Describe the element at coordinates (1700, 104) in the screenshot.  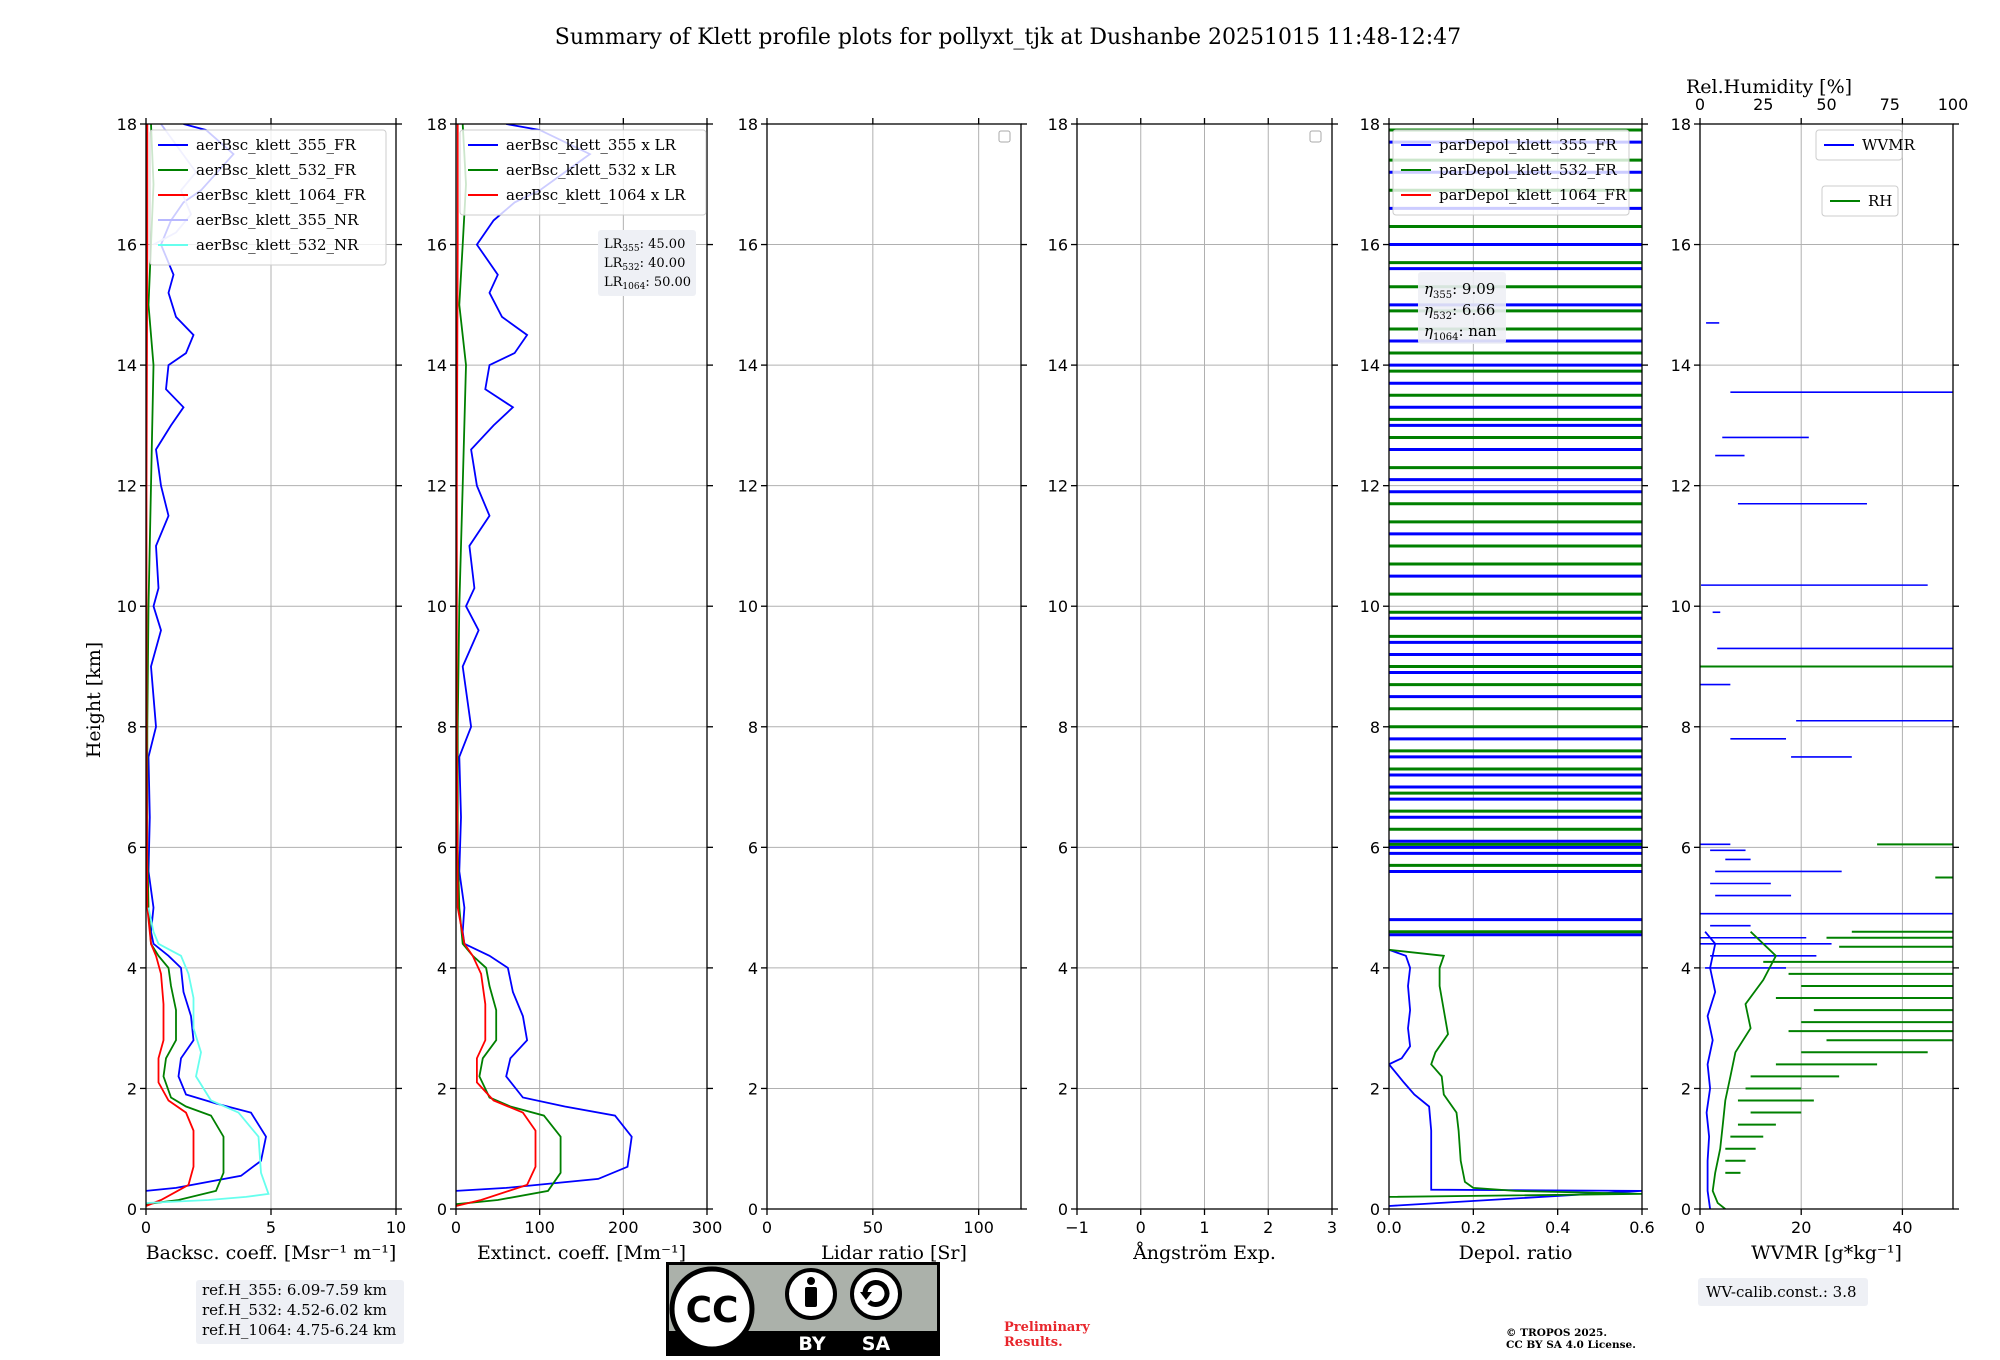
I see `rh-tick-label: 0` at that location.